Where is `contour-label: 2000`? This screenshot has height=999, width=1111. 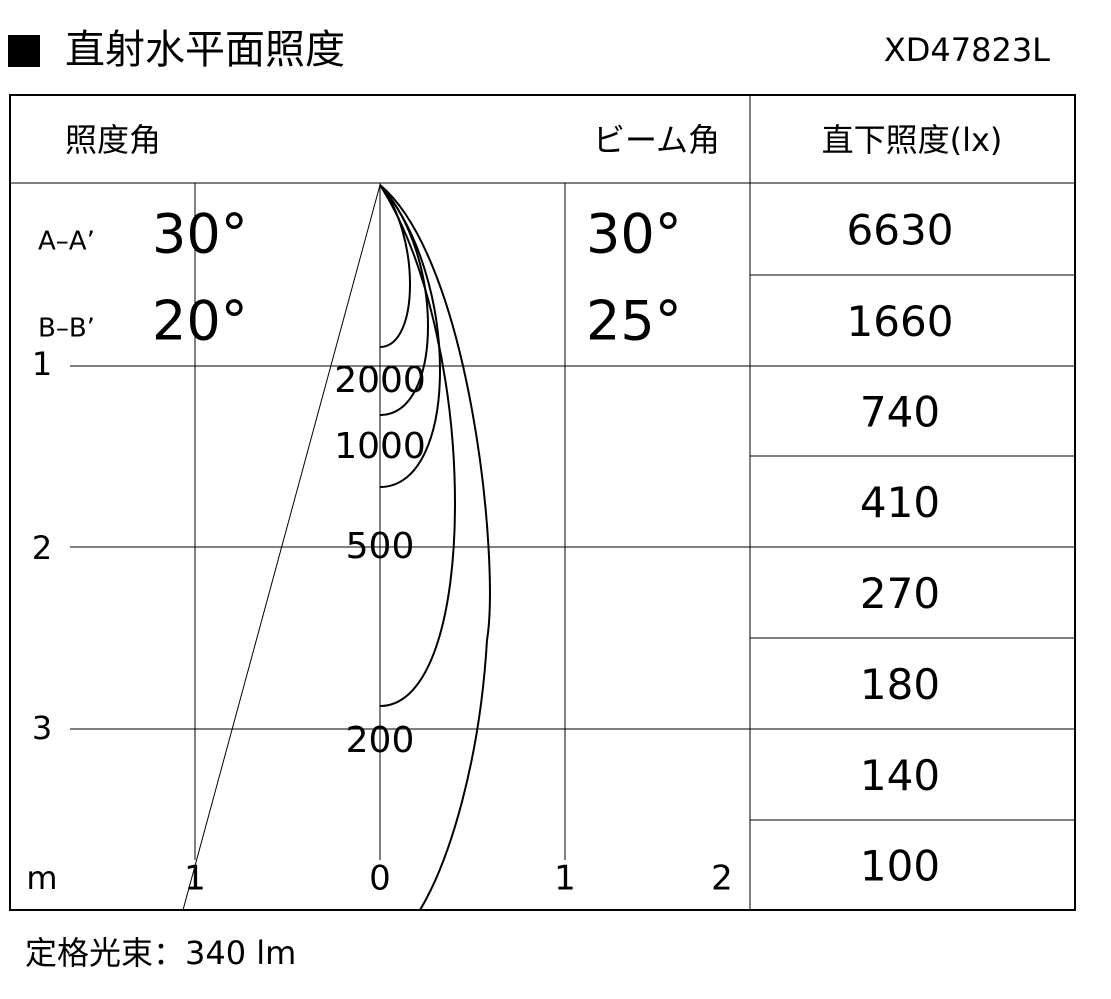 contour-label: 2000 is located at coordinates (380, 380).